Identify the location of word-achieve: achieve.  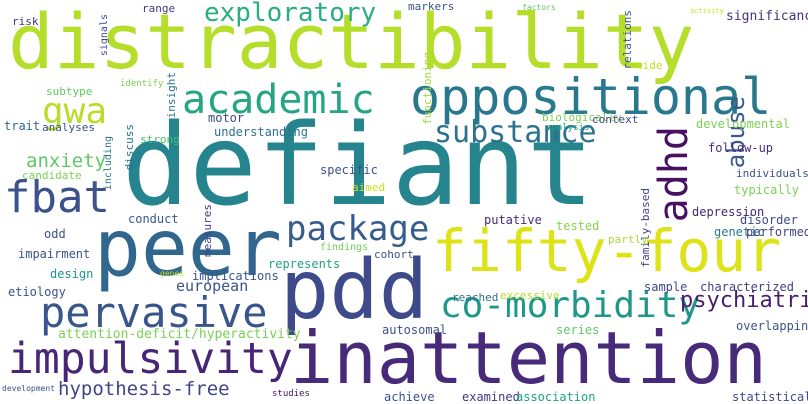
(409, 397).